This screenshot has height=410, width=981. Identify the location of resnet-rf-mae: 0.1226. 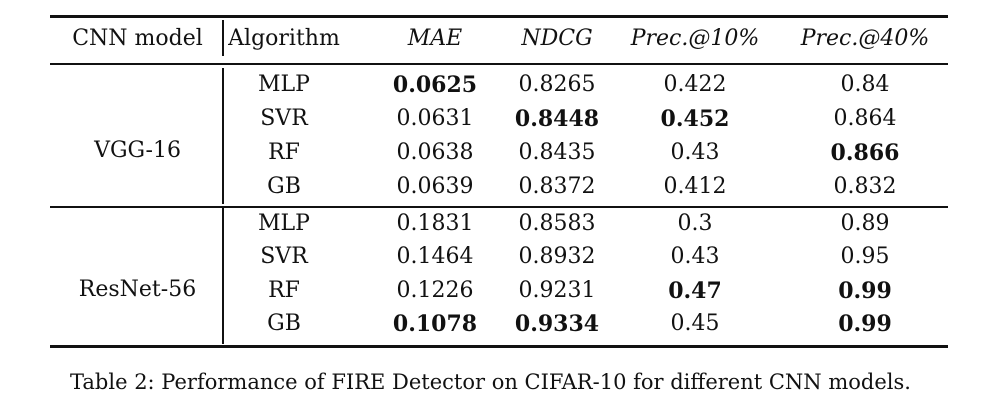
(435, 290).